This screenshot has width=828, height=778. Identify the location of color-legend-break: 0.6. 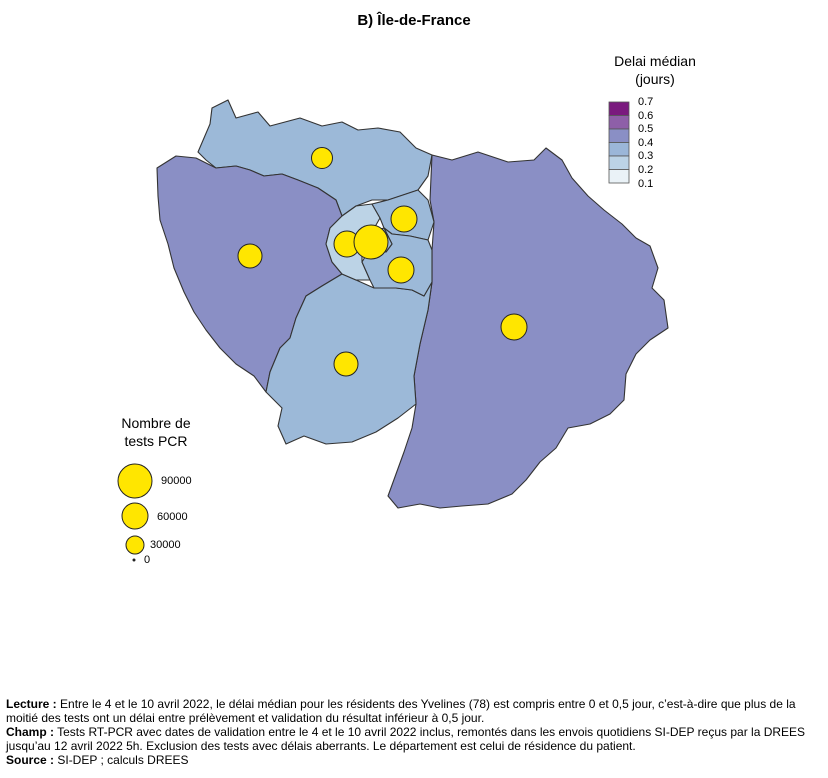
(646, 116).